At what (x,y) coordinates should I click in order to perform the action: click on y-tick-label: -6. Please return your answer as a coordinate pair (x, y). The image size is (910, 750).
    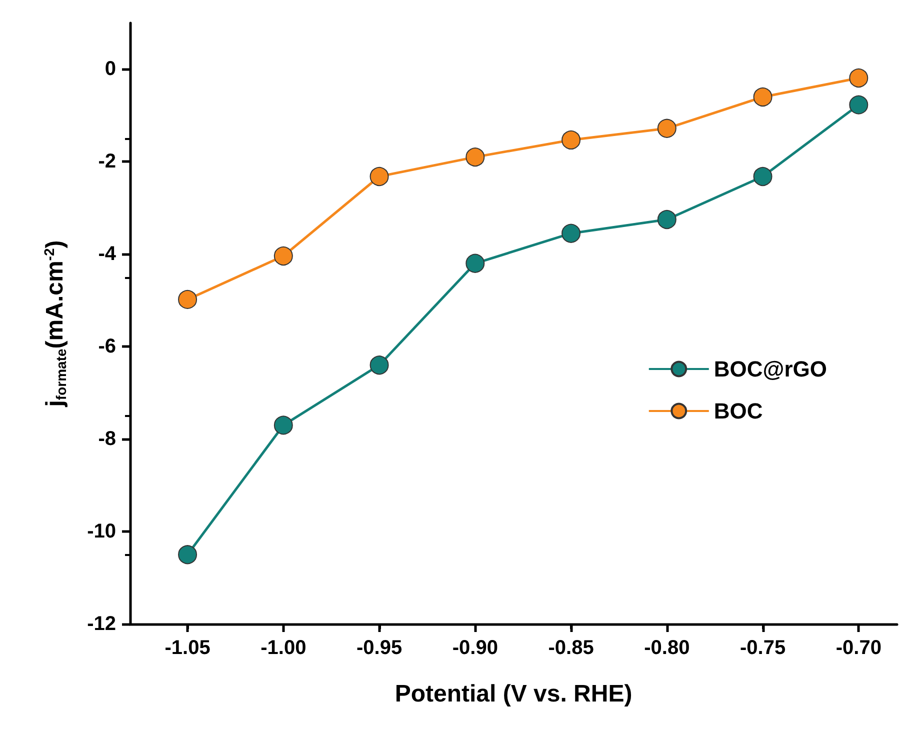
    Looking at the image, I should click on (107, 347).